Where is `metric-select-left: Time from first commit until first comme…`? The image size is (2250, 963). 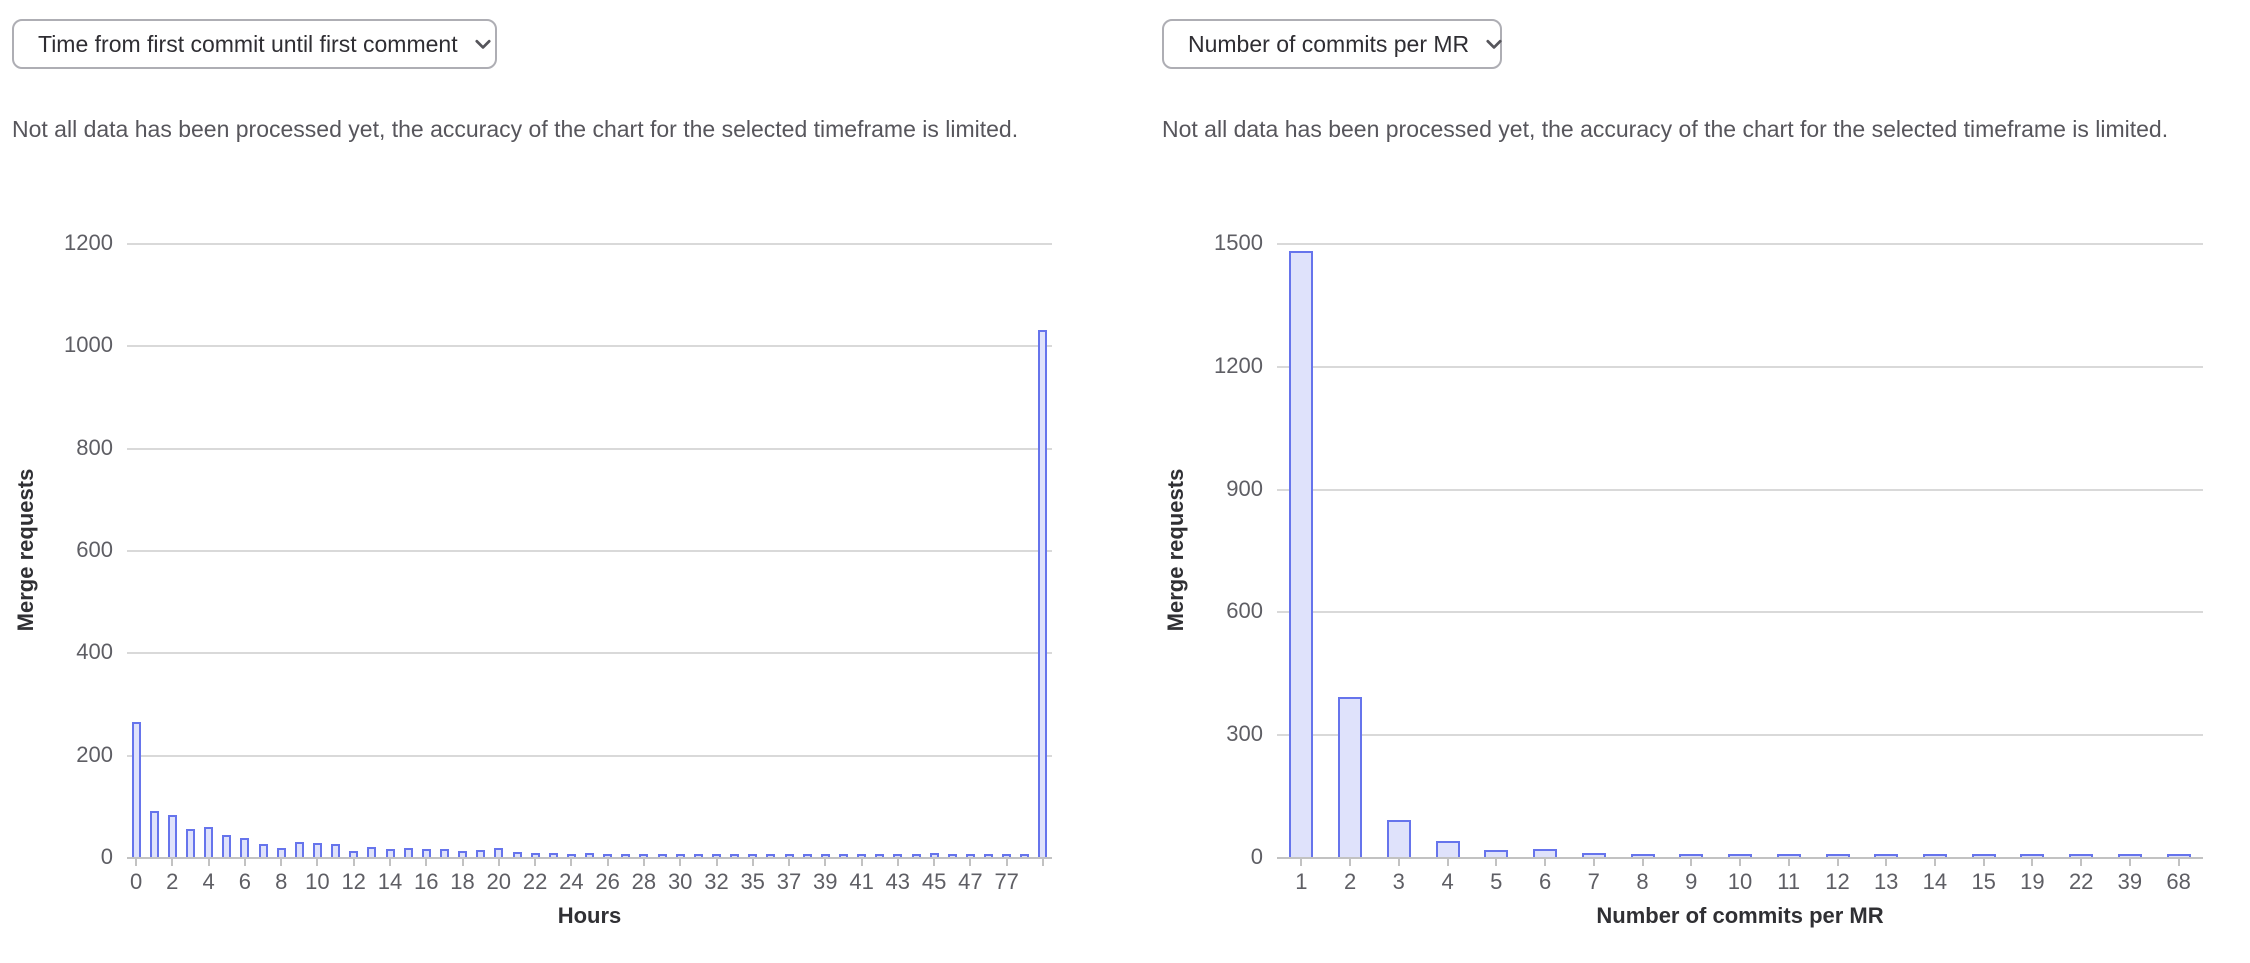 metric-select-left: Time from first commit until first comme… is located at coordinates (254, 44).